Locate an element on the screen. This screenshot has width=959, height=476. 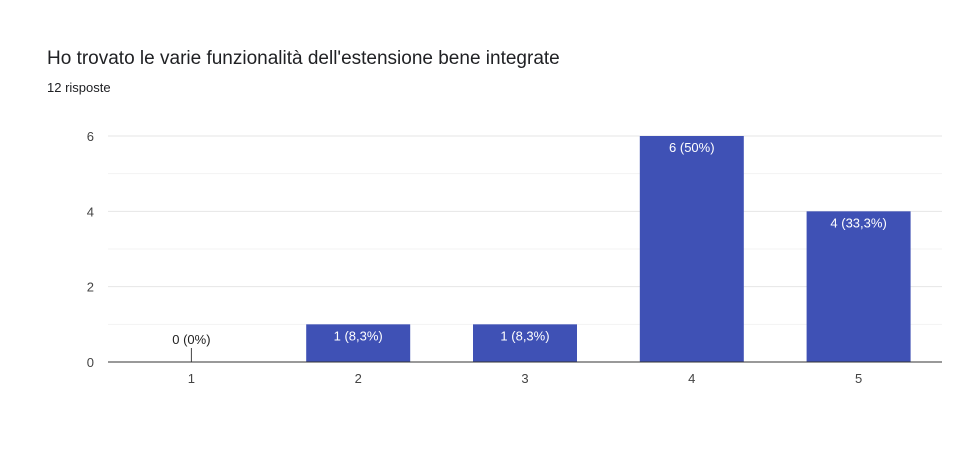
y-axis-ticks: 0 2 4 6 is located at coordinates (90, 249).